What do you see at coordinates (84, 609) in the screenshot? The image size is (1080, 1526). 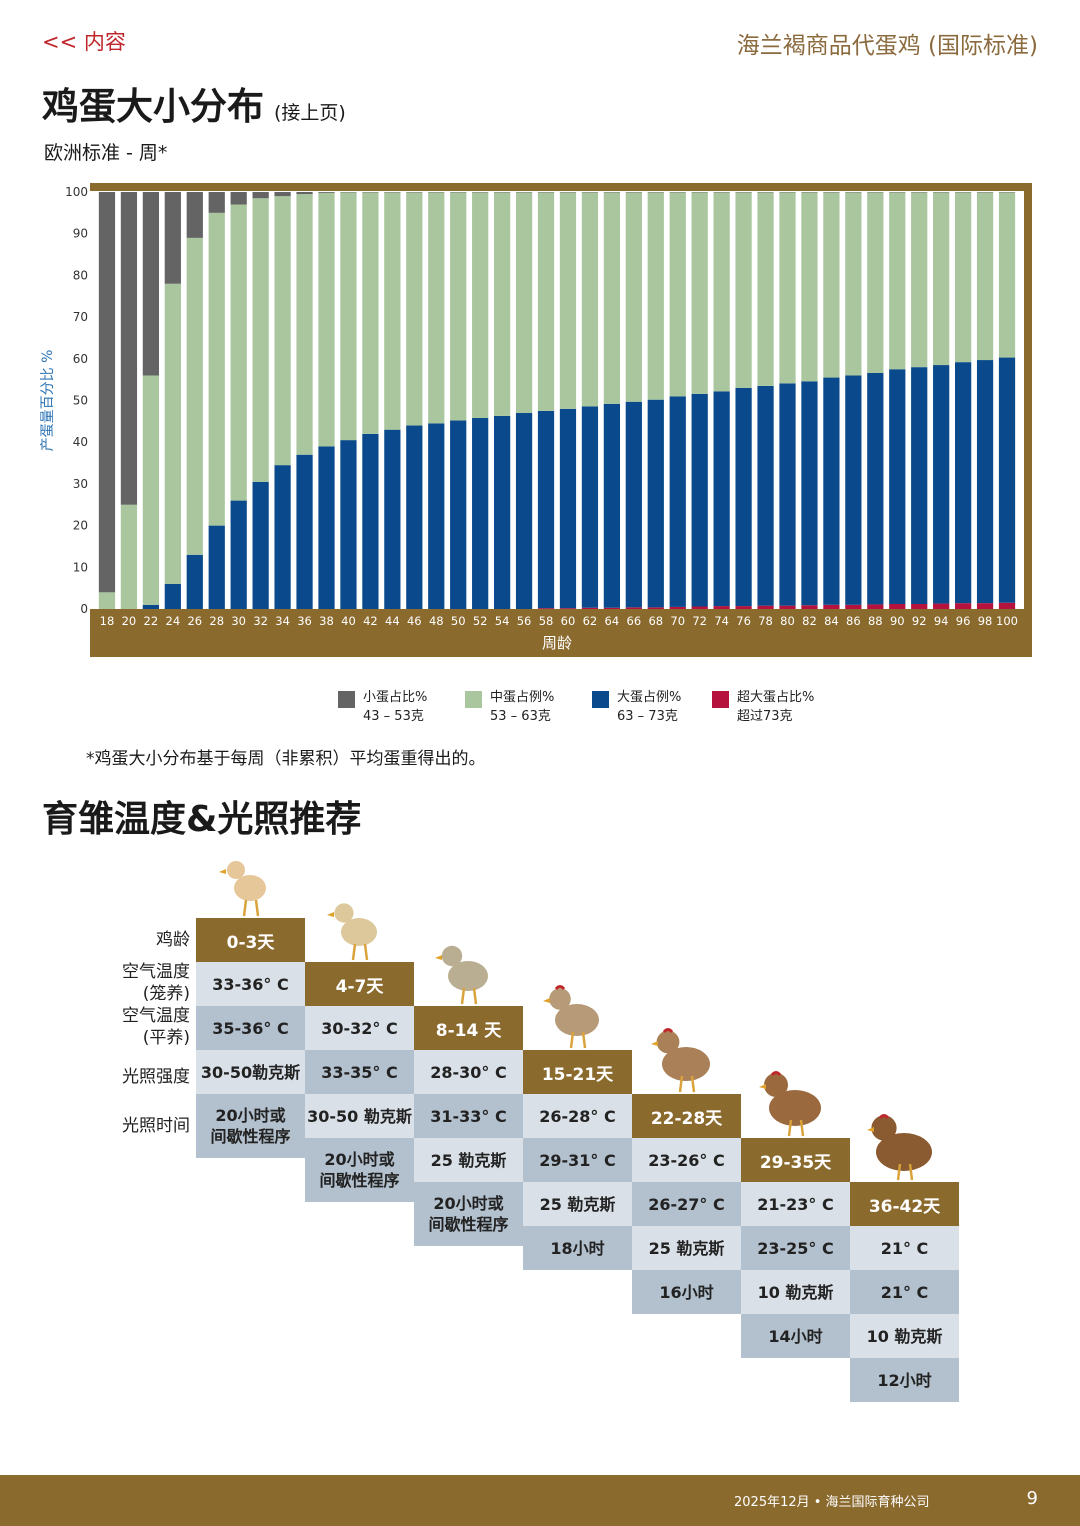 I see `y-tick-label: 0` at bounding box center [84, 609].